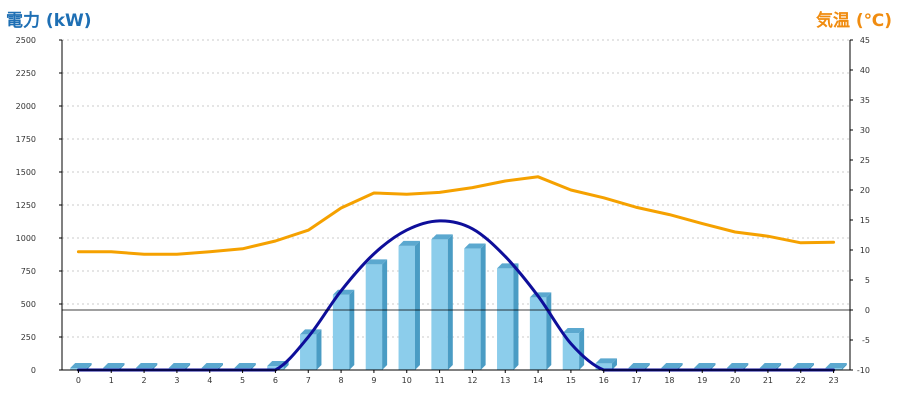 Image resolution: width=900 pixels, height=400 pixels. I want to click on x-tick-label: 7, so click(308, 380).